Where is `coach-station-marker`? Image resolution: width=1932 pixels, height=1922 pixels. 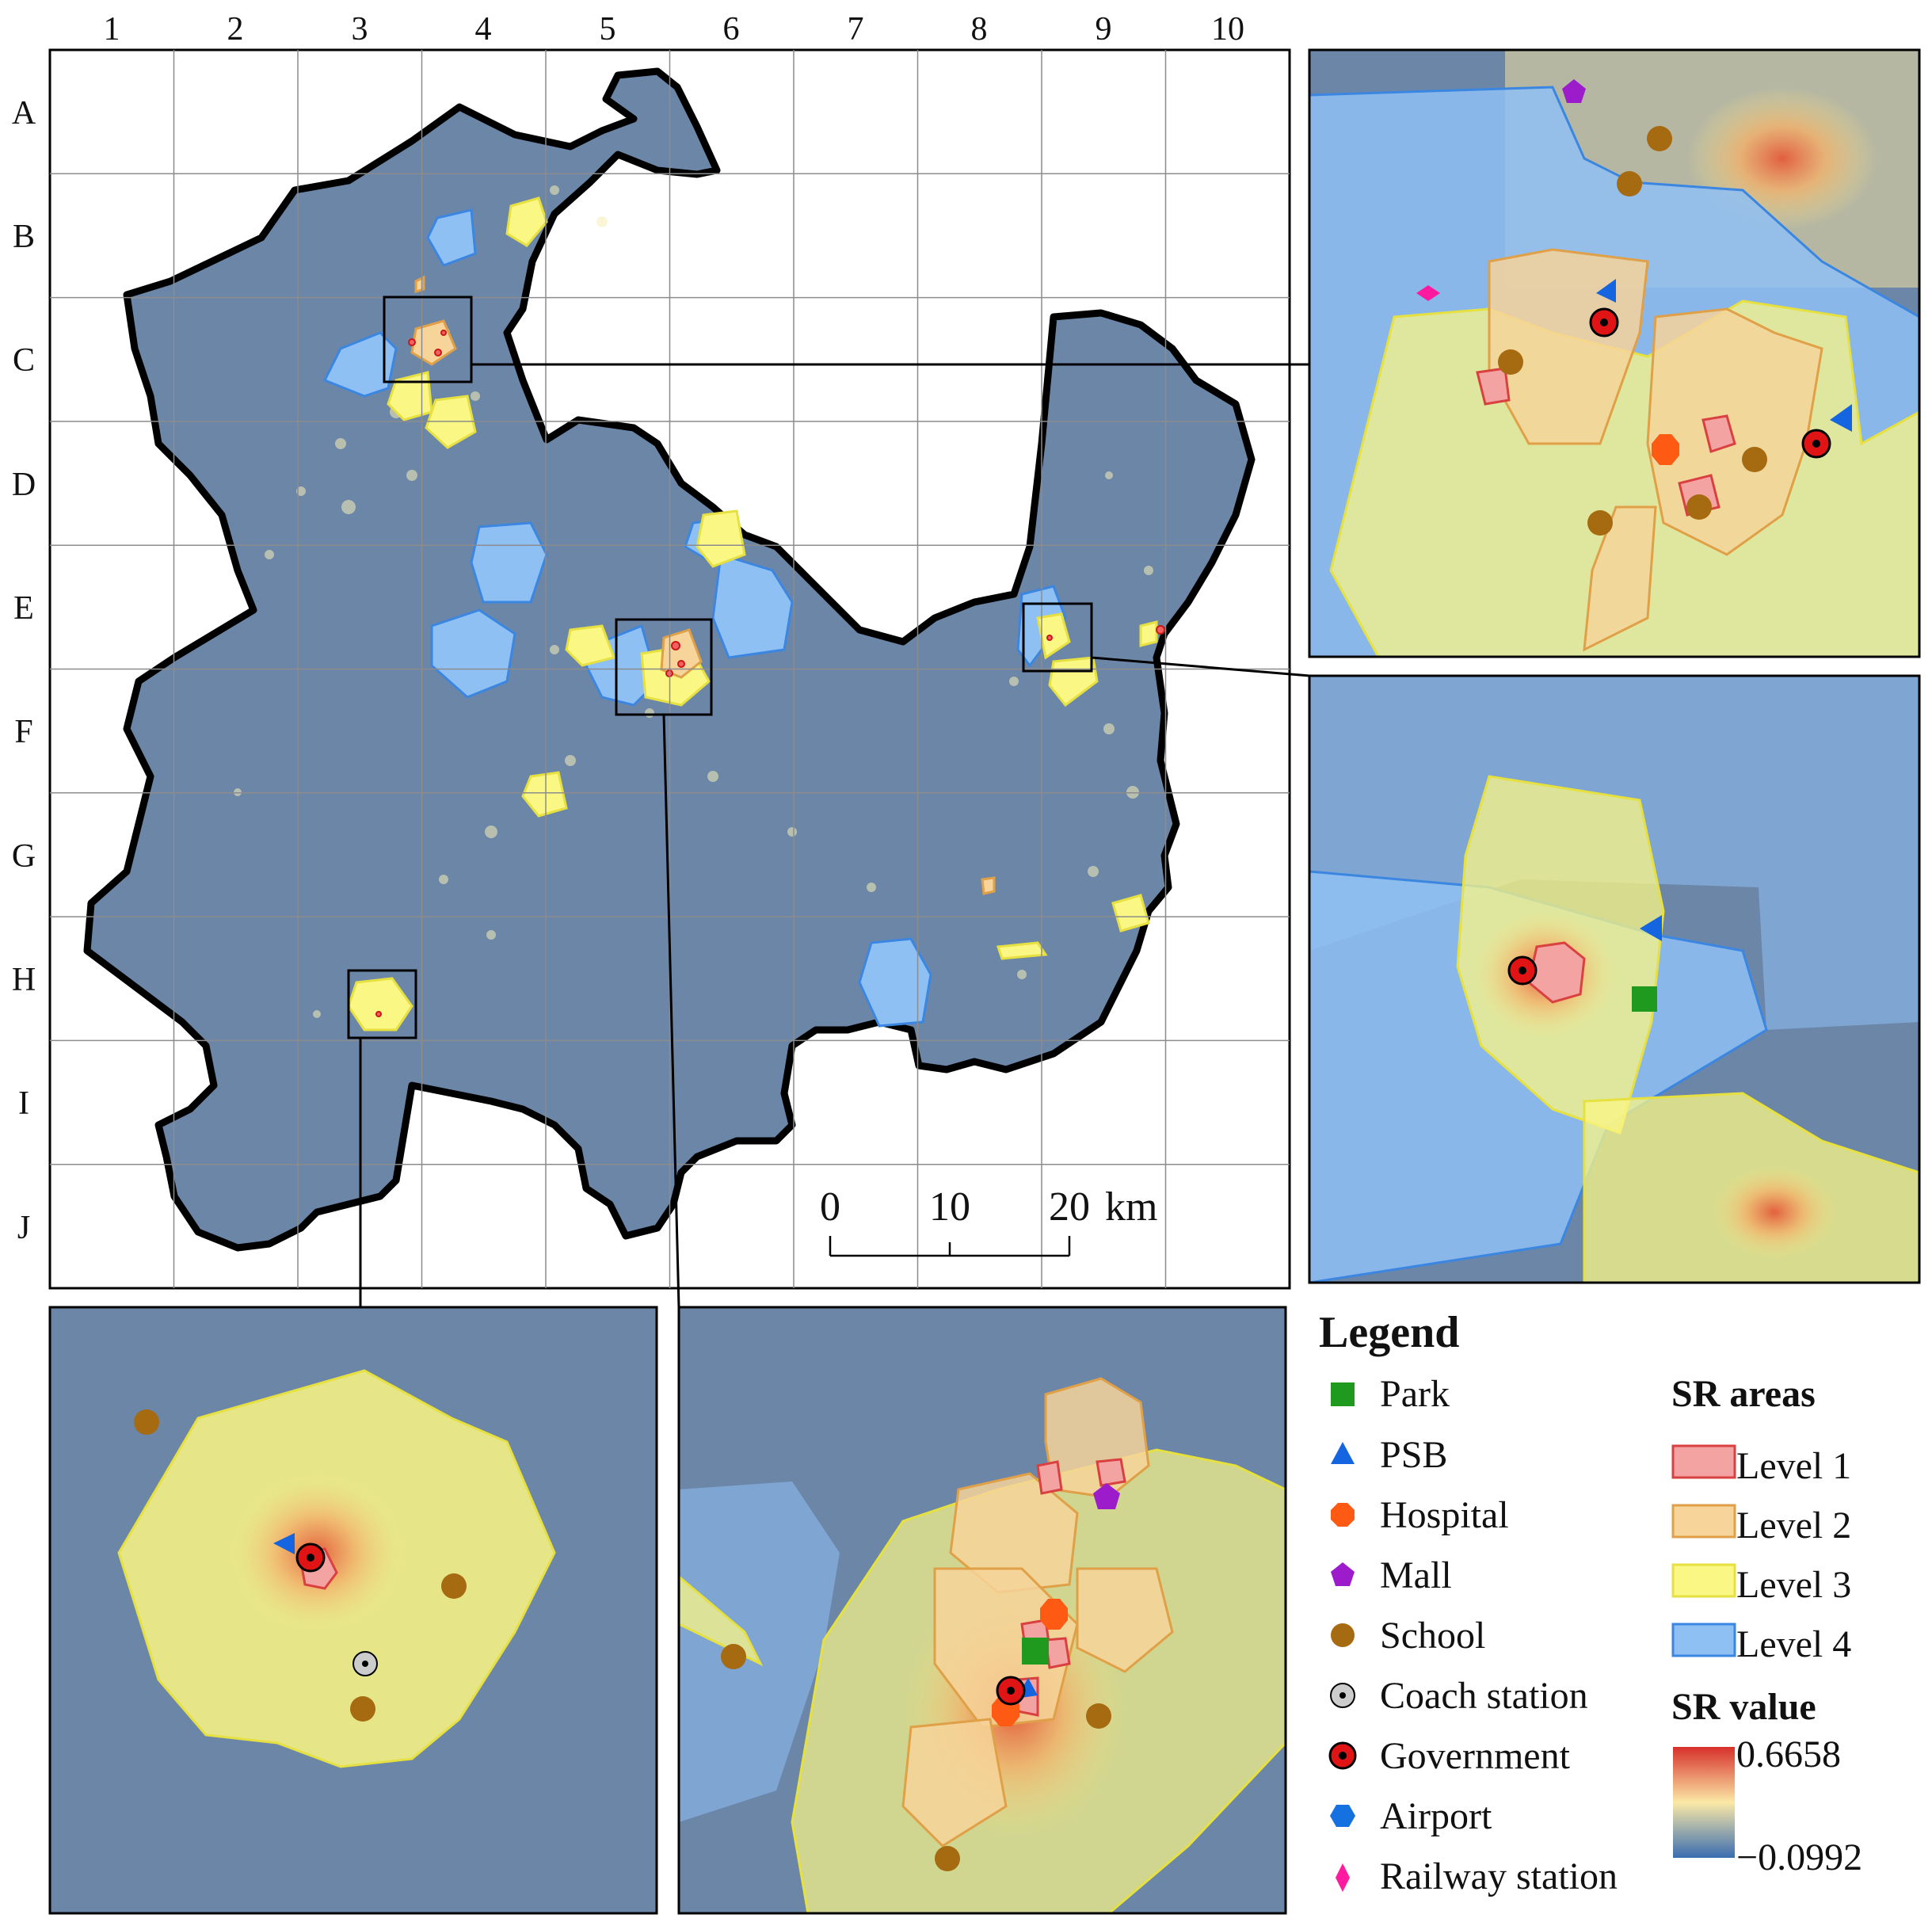 coach-station-marker is located at coordinates (365, 1664).